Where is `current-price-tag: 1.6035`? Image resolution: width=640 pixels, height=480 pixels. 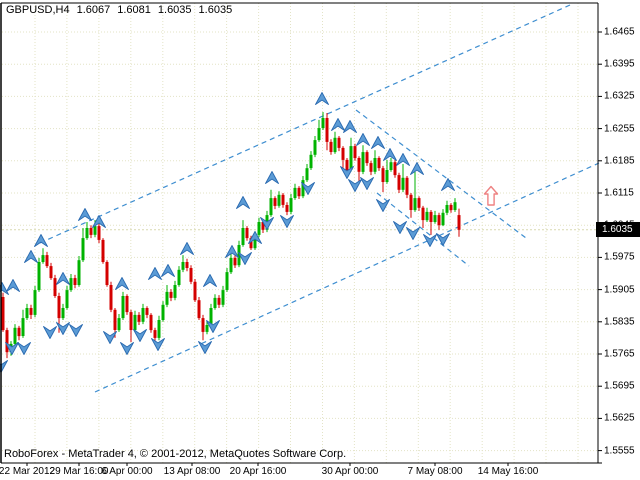 current-price-tag: 1.6035 is located at coordinates (618, 230).